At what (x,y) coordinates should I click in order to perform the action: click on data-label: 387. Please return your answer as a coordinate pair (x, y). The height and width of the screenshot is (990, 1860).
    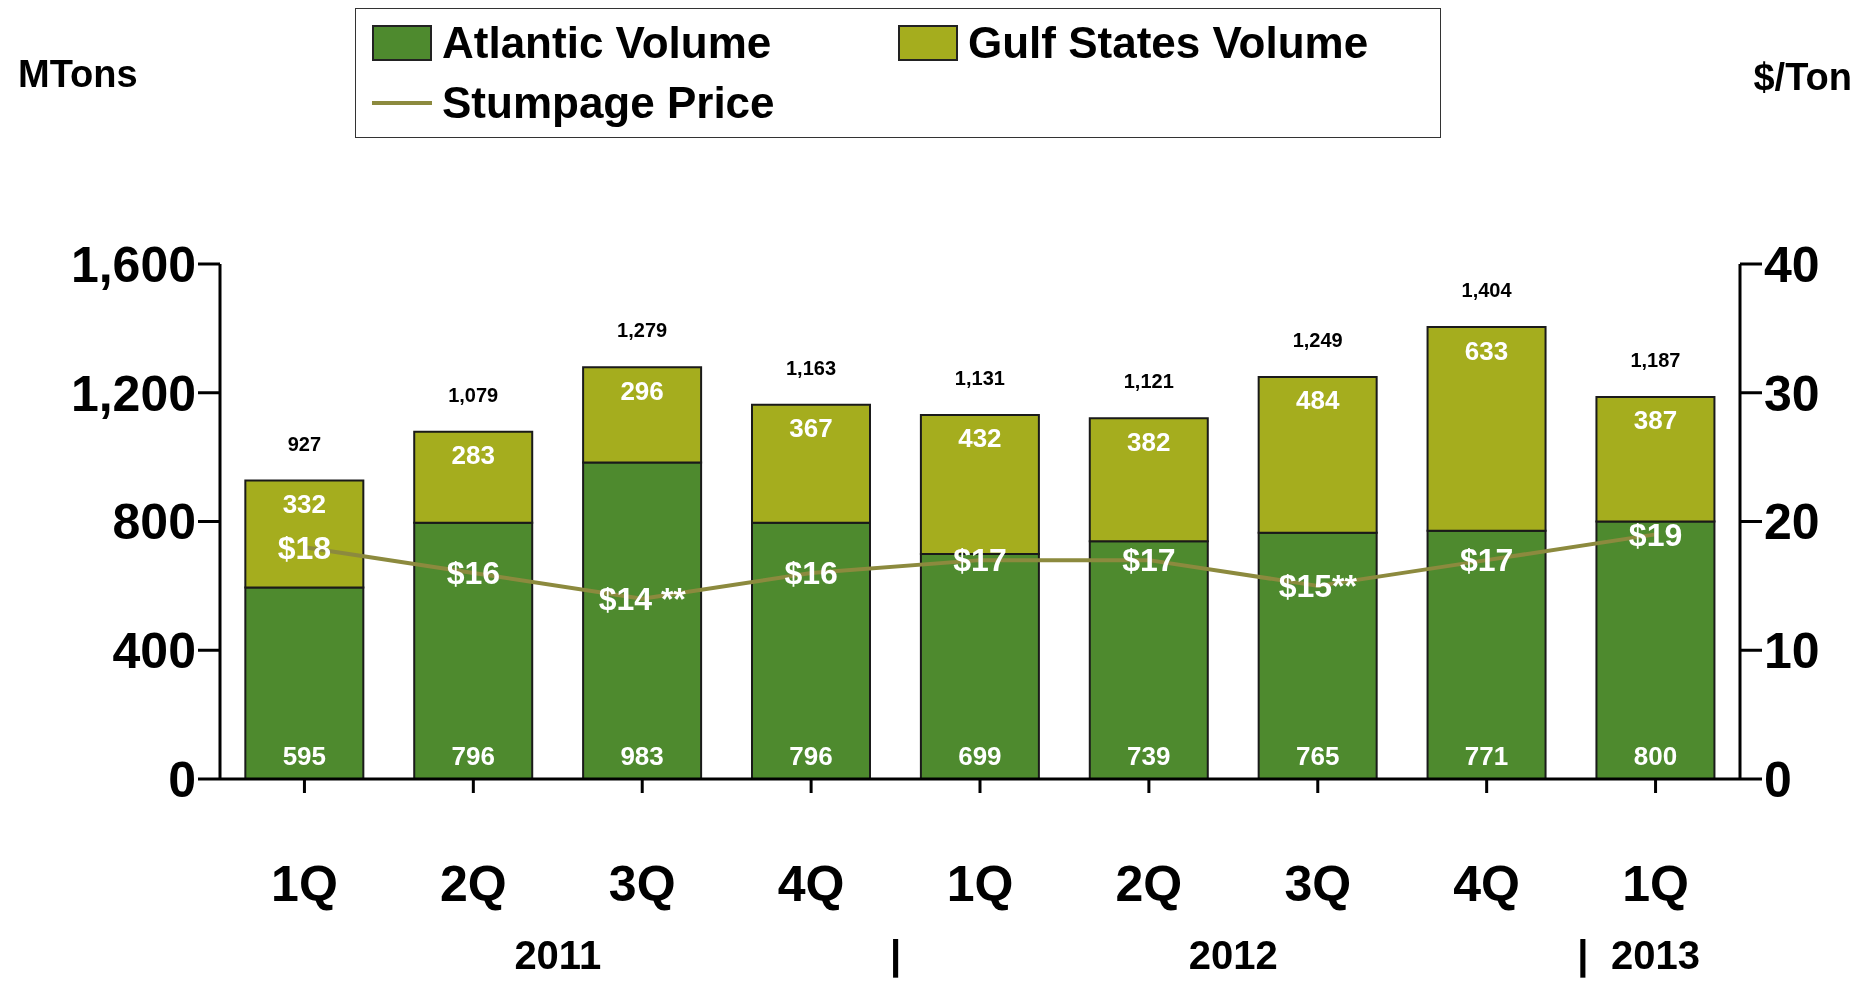
    Looking at the image, I should click on (1655, 420).